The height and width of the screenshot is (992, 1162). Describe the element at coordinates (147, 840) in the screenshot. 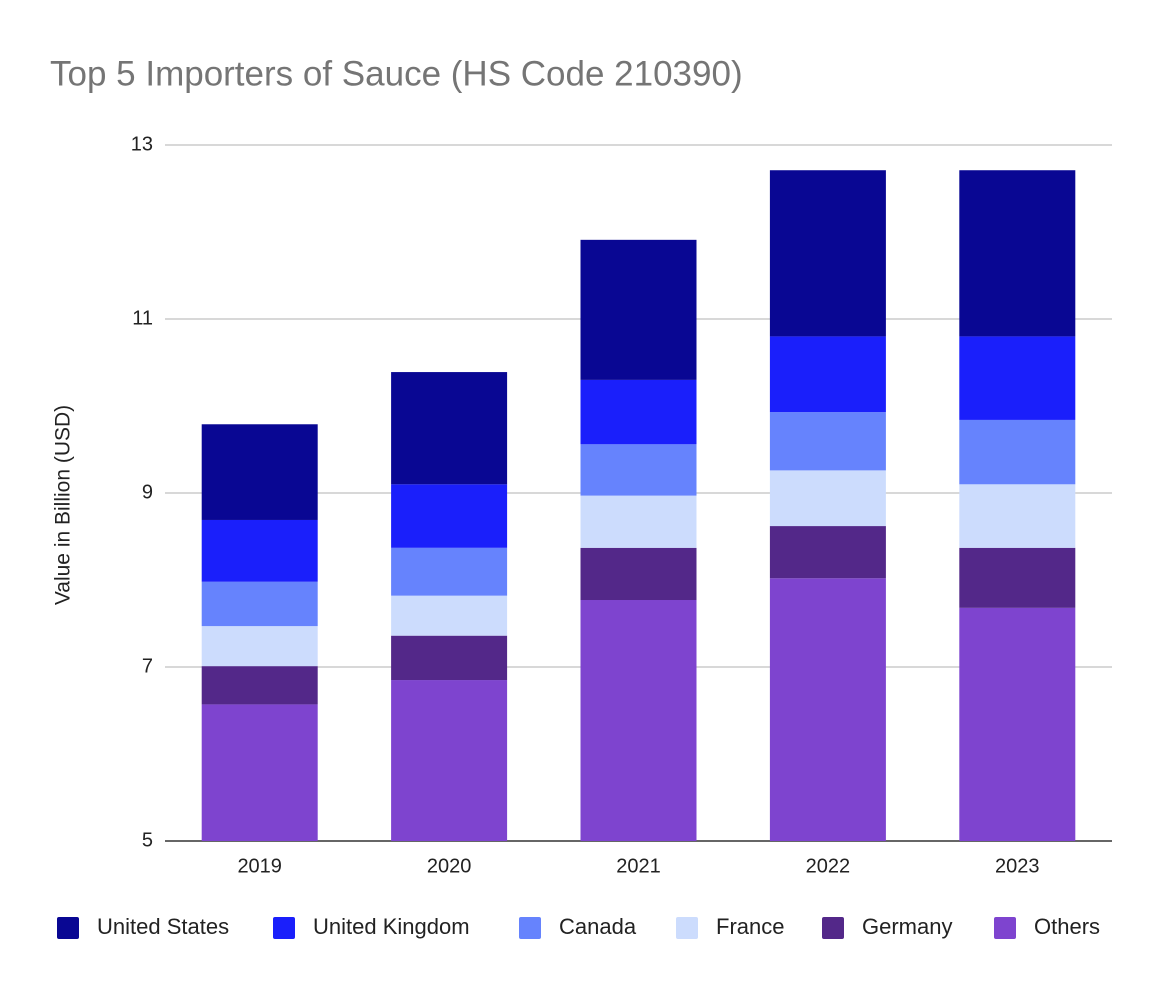

I see `y-tick-label: 5` at that location.